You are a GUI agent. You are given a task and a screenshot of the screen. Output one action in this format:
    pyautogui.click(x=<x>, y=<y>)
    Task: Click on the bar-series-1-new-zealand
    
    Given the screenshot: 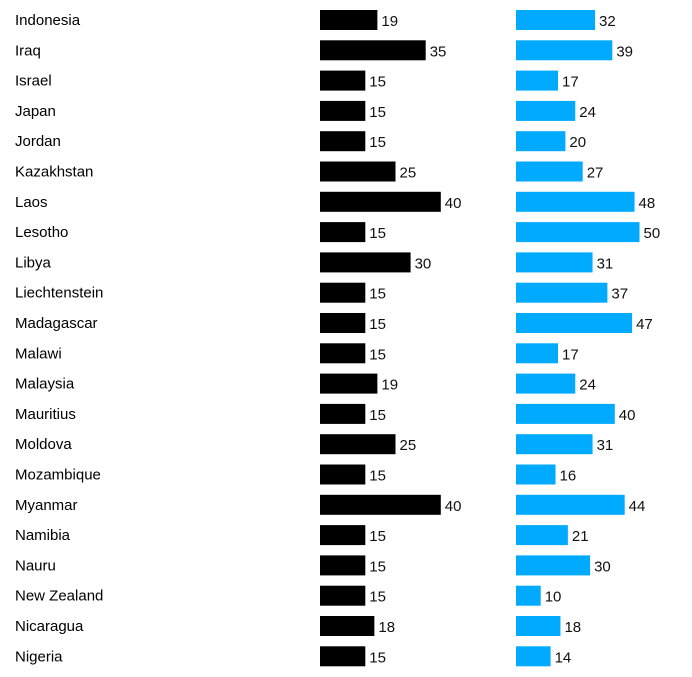 What is the action you would take?
    pyautogui.click(x=343, y=595)
    